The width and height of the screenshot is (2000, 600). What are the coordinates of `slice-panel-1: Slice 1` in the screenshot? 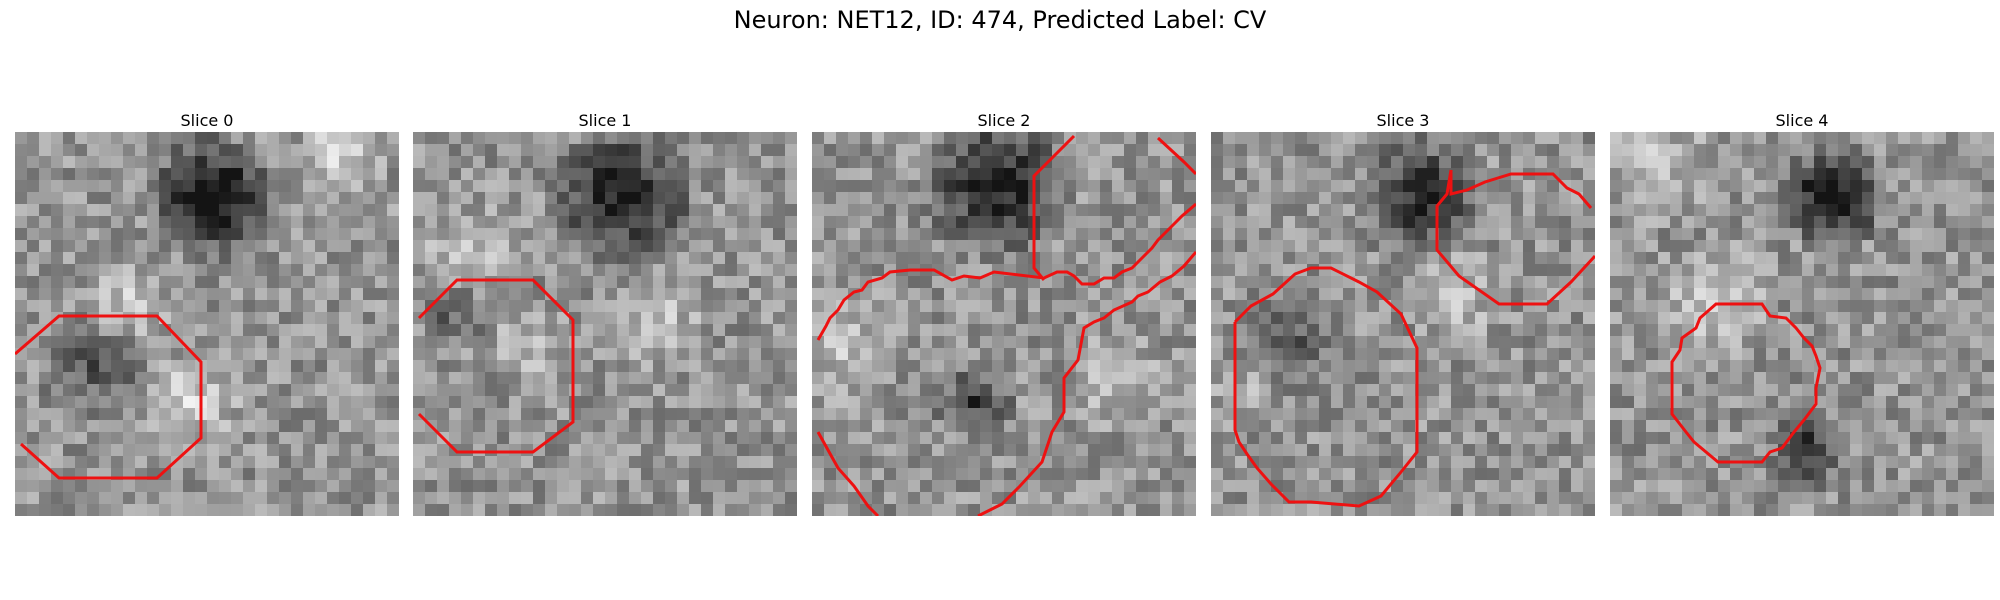 It's located at (605, 313).